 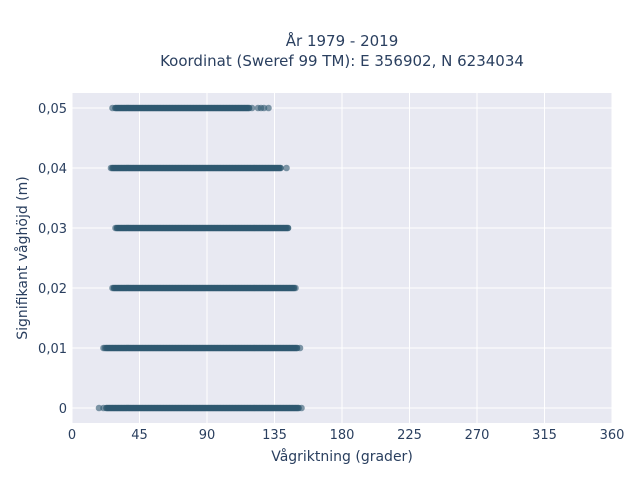 I want to click on x-axis-ticks: 0 45 90 135 180 225 270 315 360, so click(x=346, y=435).